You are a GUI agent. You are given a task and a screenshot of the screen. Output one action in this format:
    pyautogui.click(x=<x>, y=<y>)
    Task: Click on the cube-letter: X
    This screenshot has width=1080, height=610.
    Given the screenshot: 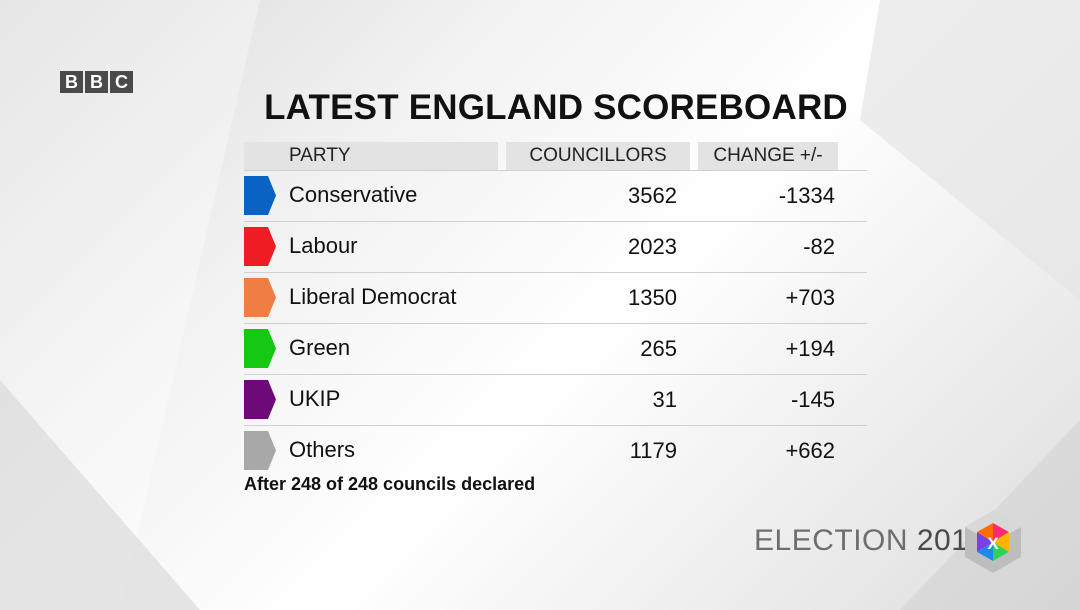 What is the action you would take?
    pyautogui.click(x=993, y=543)
    